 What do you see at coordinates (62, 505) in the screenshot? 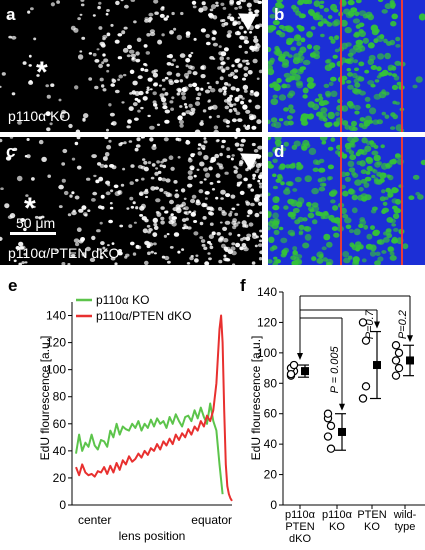
I see `y-tick-label: 0` at bounding box center [62, 505].